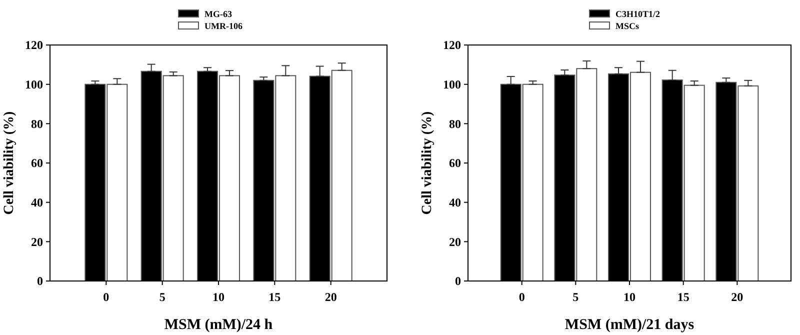 This screenshot has height=335, width=800. What do you see at coordinates (218, 14) in the screenshot?
I see `legend-label: MG-63` at bounding box center [218, 14].